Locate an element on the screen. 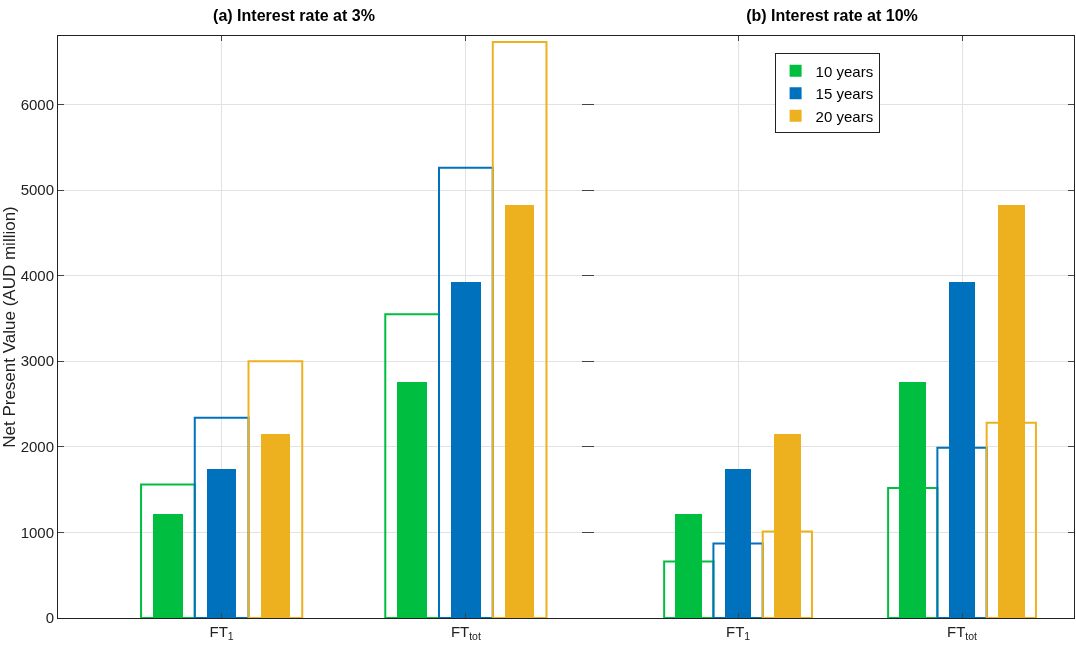 The image size is (1076, 656). y-tick-label: 0 is located at coordinates (49, 618).